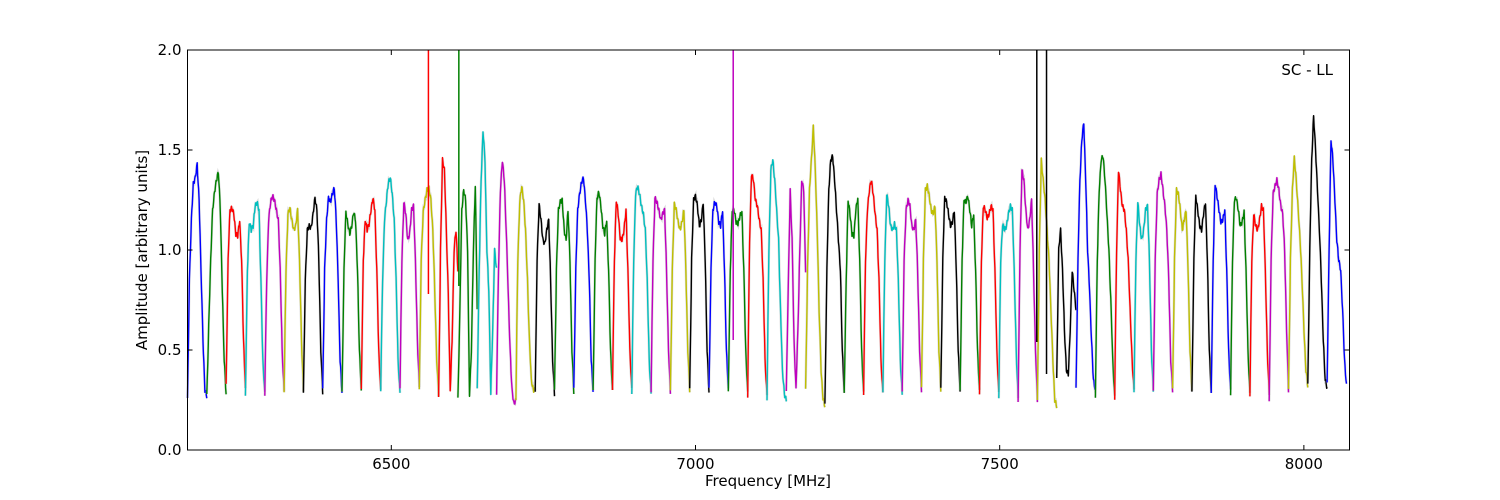 The width and height of the screenshot is (1500, 500). Describe the element at coordinates (142, 250) in the screenshot. I see `y-axis-label: Amplitude [arbitrary units]` at that location.